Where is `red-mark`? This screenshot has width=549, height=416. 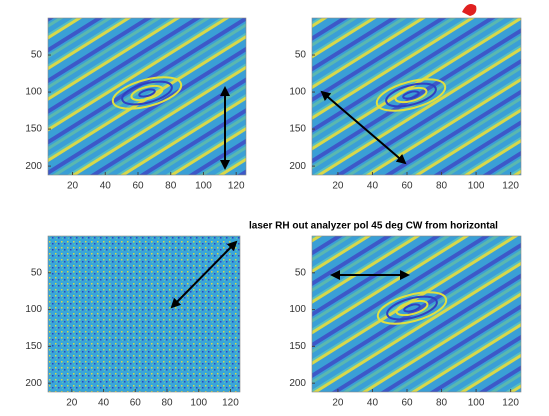 red-mark is located at coordinates (469, 10).